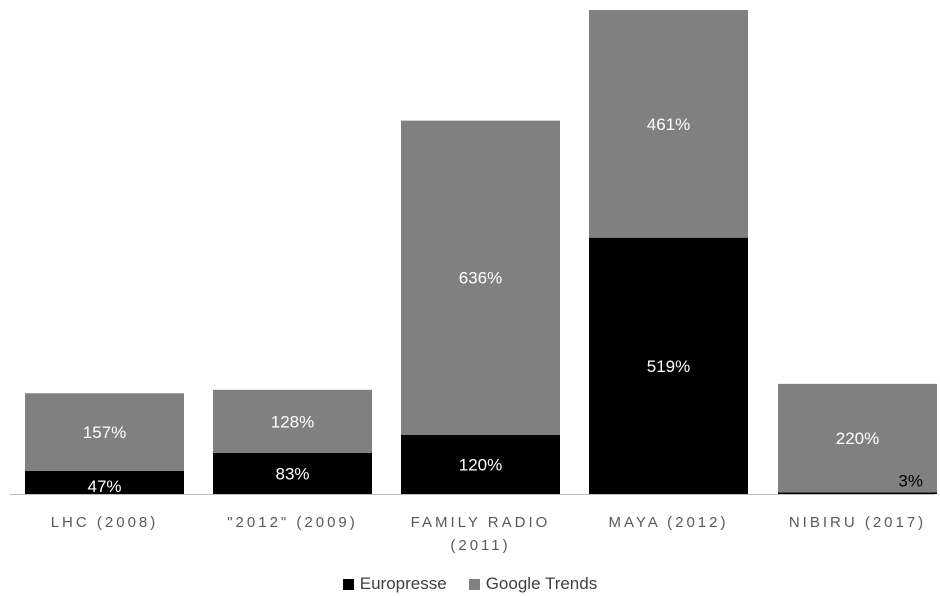 This screenshot has width=940, height=596. I want to click on legend-item-google-trends: Google Trends, so click(533, 584).